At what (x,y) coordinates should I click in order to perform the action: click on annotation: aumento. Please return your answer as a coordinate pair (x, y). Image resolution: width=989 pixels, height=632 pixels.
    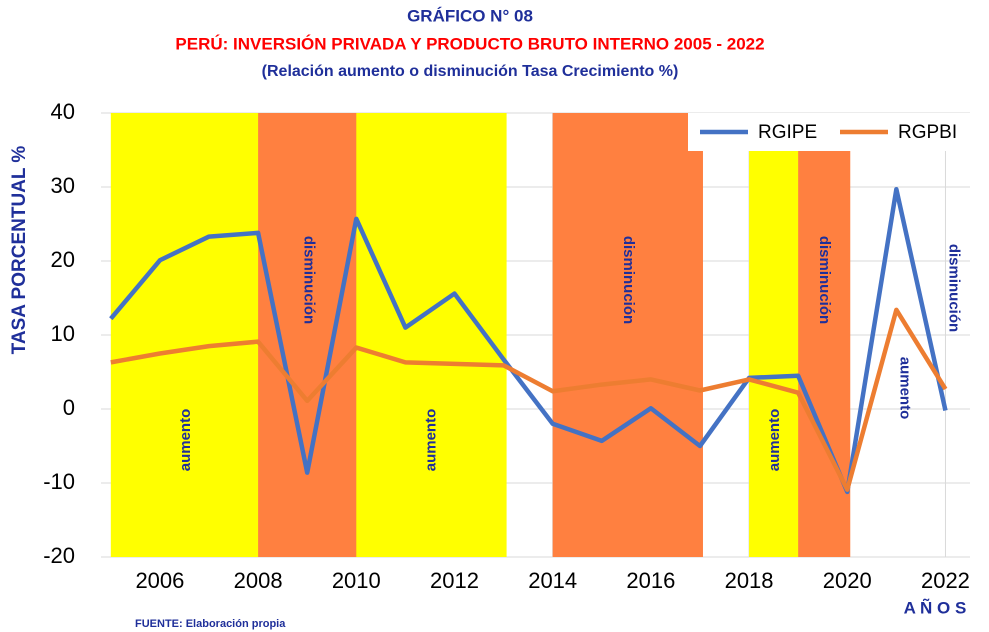
    Looking at the image, I should click on (904, 388).